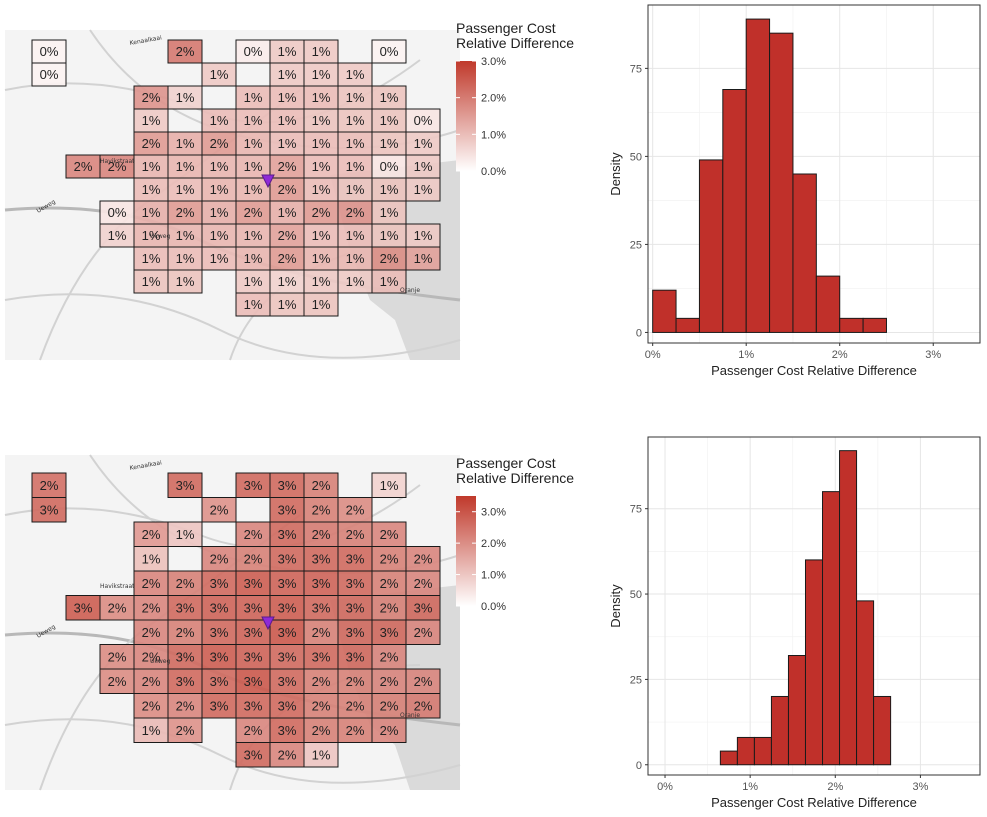 This screenshot has width=987, height=817. What do you see at coordinates (160, 236) in the screenshot?
I see `street-label: Ukweg` at bounding box center [160, 236].